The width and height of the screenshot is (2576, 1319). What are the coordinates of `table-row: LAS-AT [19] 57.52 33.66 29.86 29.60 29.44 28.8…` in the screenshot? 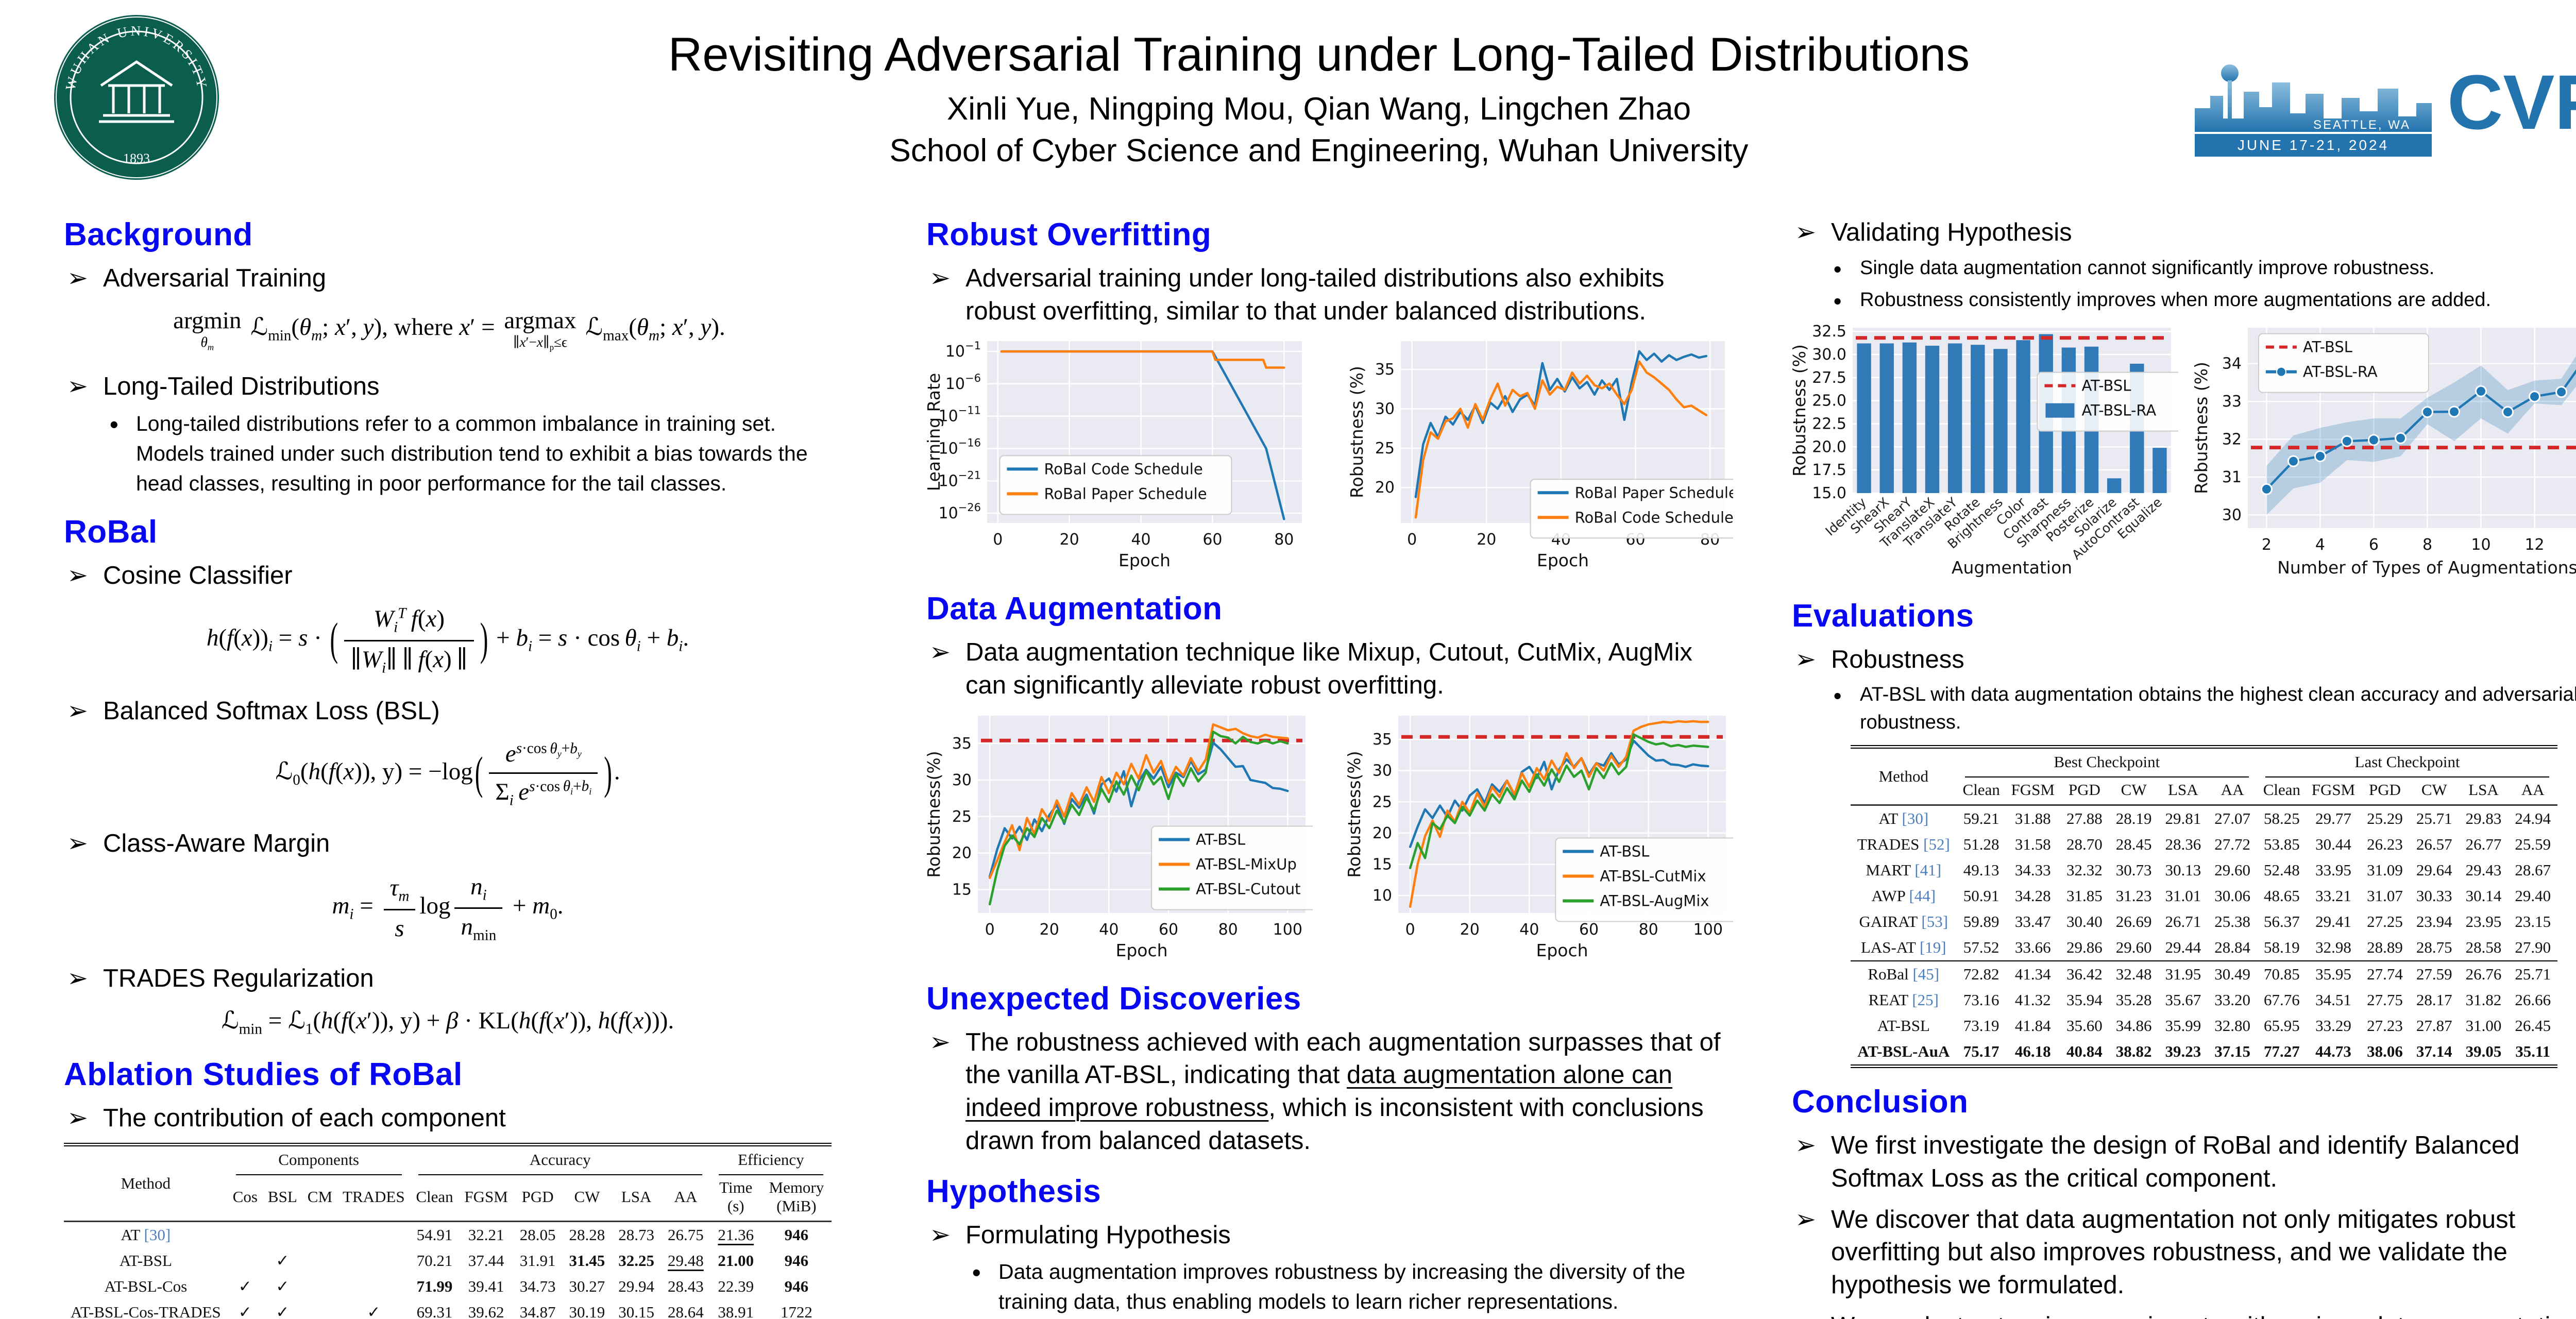 It's located at (2205, 947).